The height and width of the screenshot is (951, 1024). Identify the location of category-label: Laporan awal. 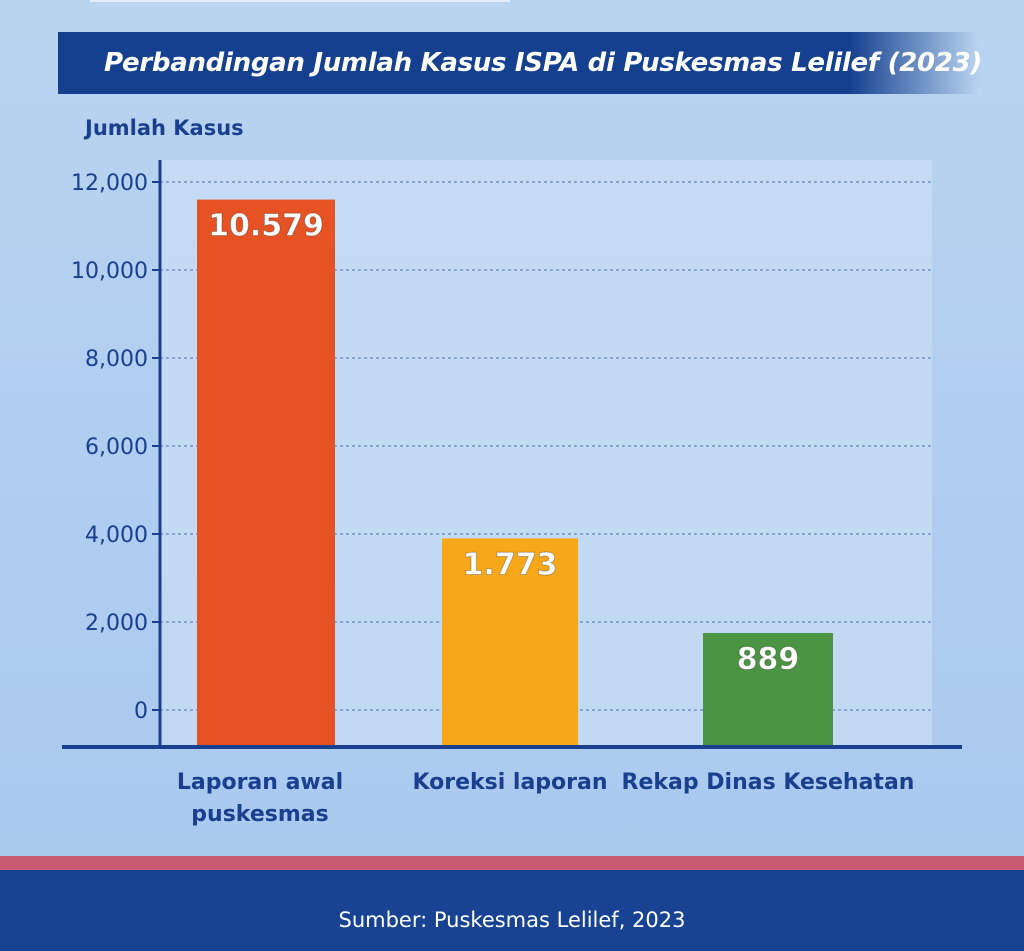
(260, 782).